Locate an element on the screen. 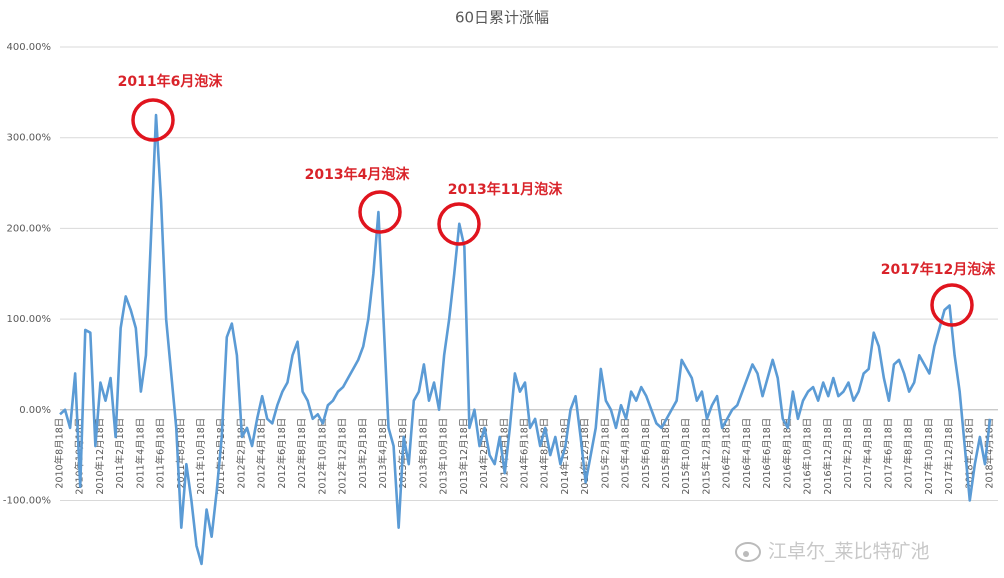 The width and height of the screenshot is (1004, 578). x-tick-label: 2012年12月18日 is located at coordinates (343, 456).